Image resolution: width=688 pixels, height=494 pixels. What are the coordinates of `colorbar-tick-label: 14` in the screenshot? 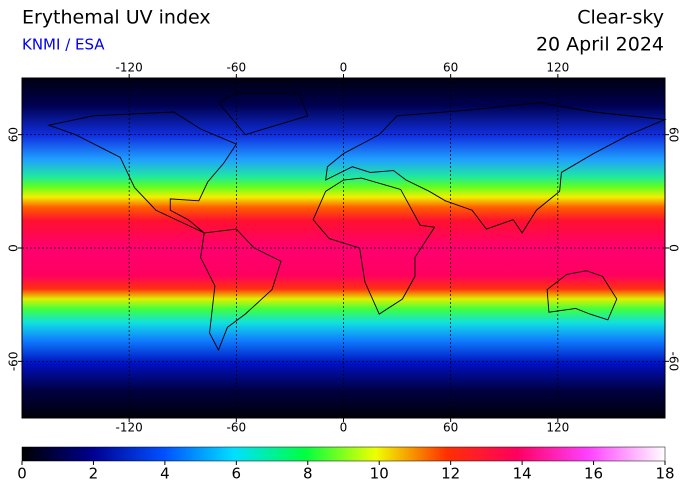 It's located at (522, 474).